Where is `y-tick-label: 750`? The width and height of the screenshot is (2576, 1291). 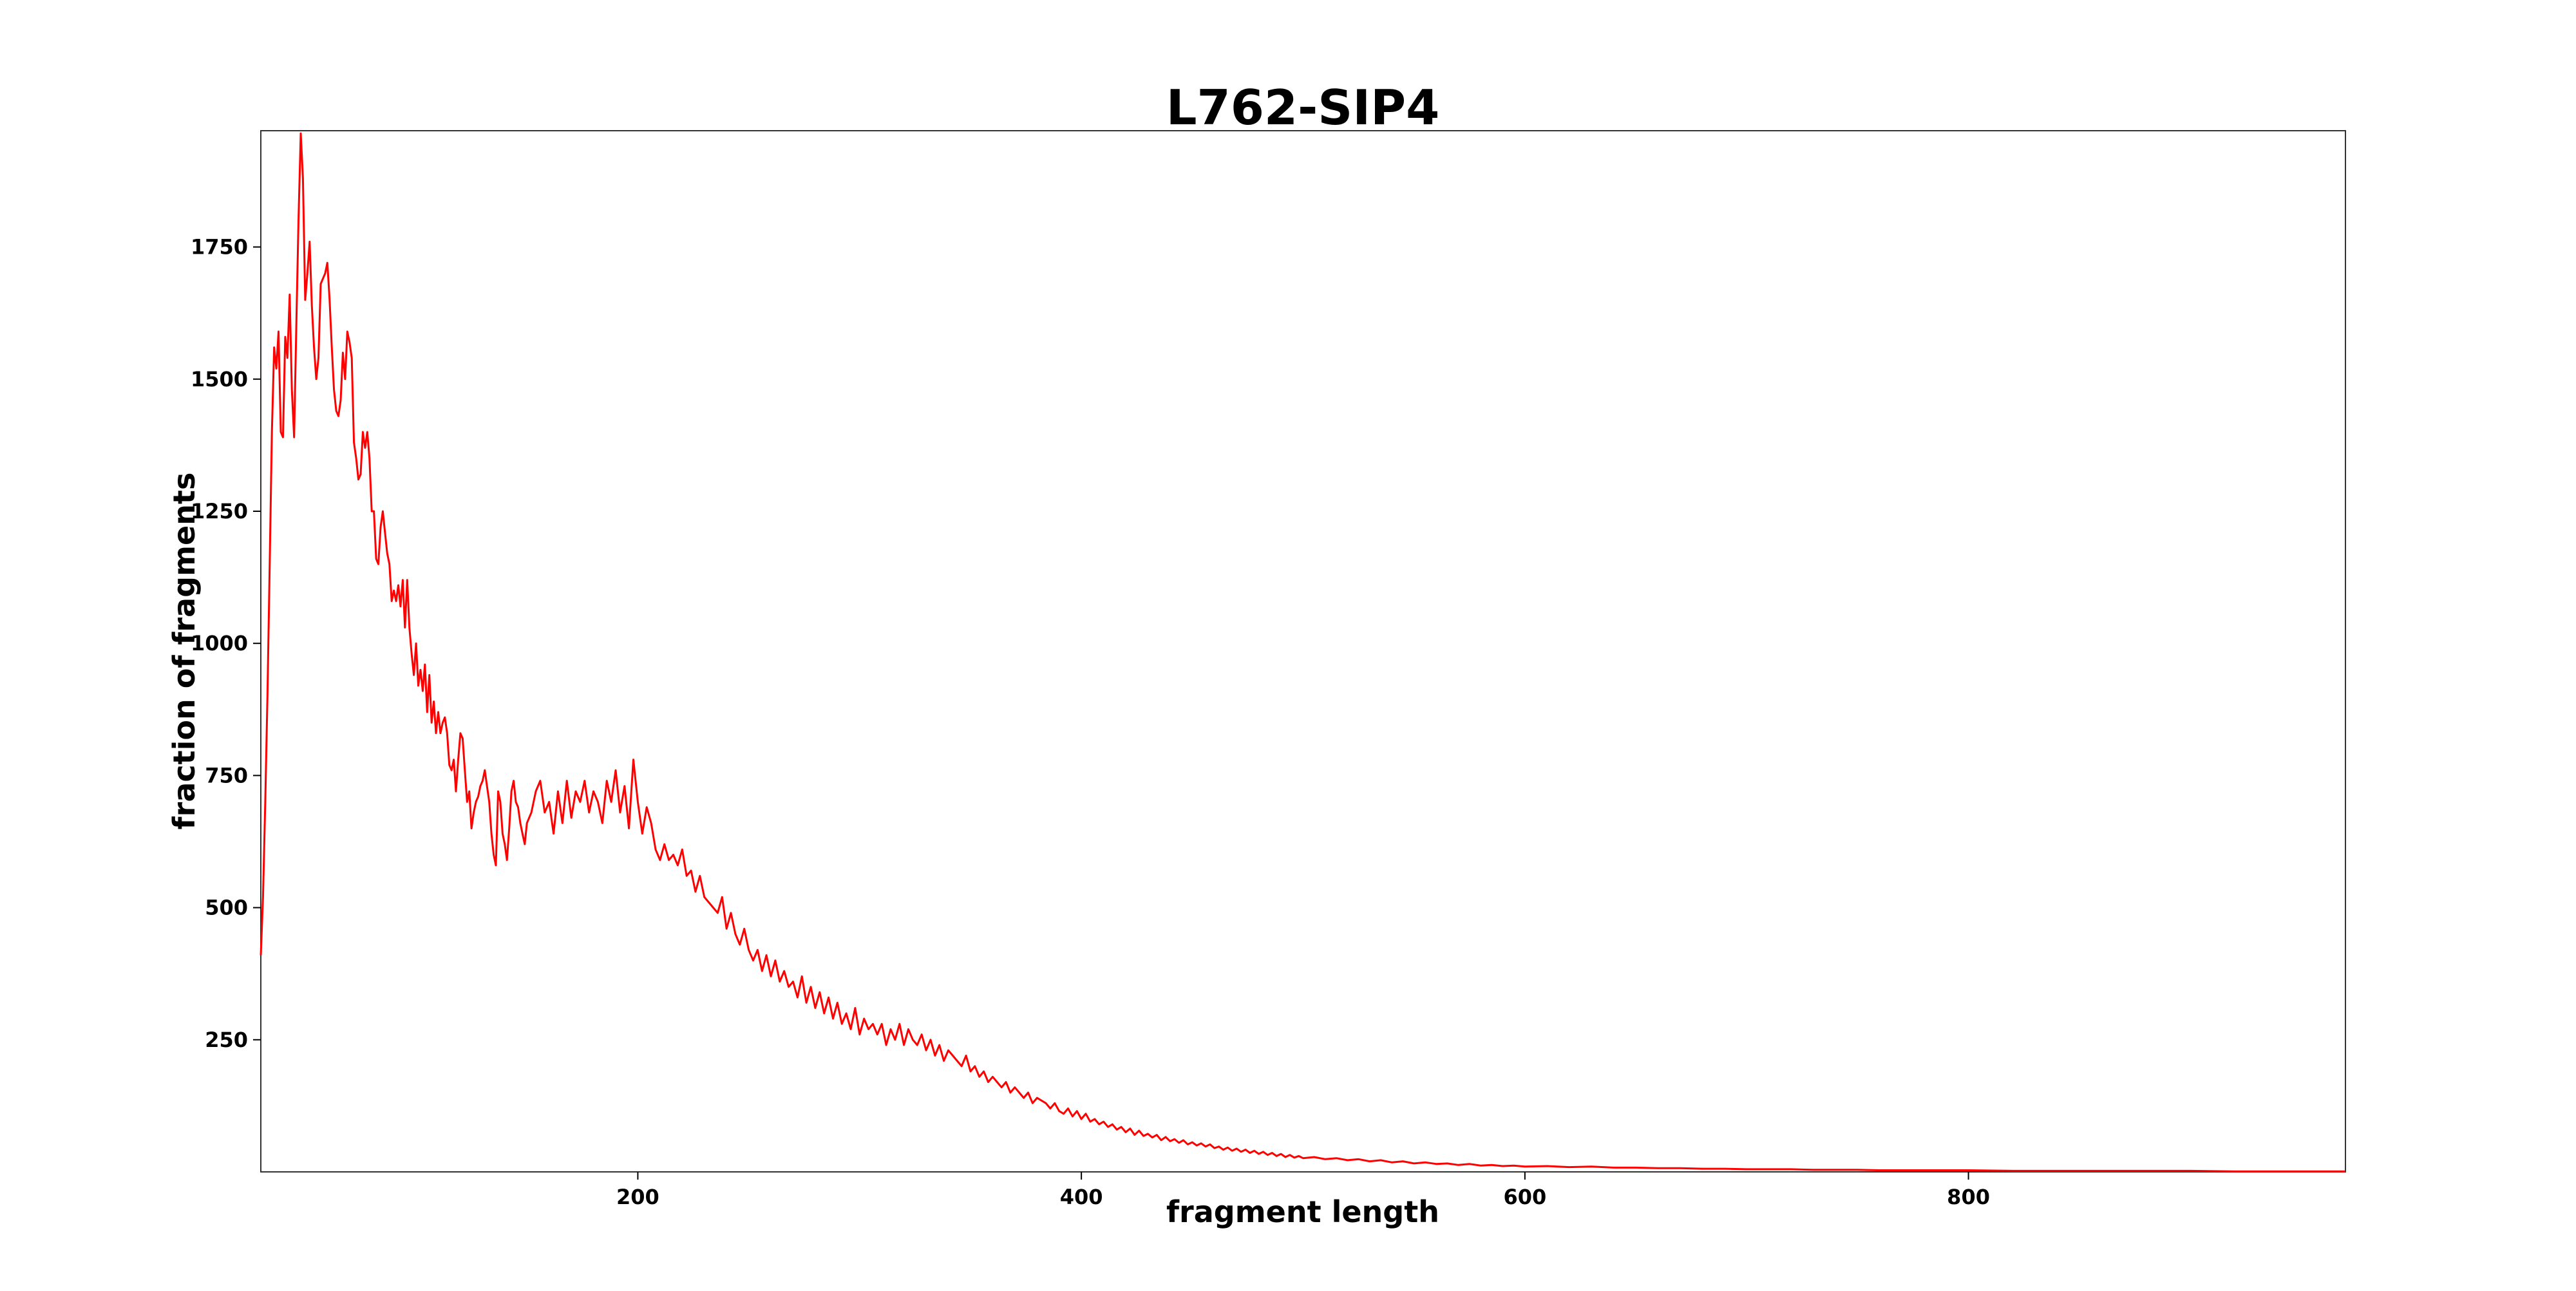
y-tick-label: 750 is located at coordinates (226, 775).